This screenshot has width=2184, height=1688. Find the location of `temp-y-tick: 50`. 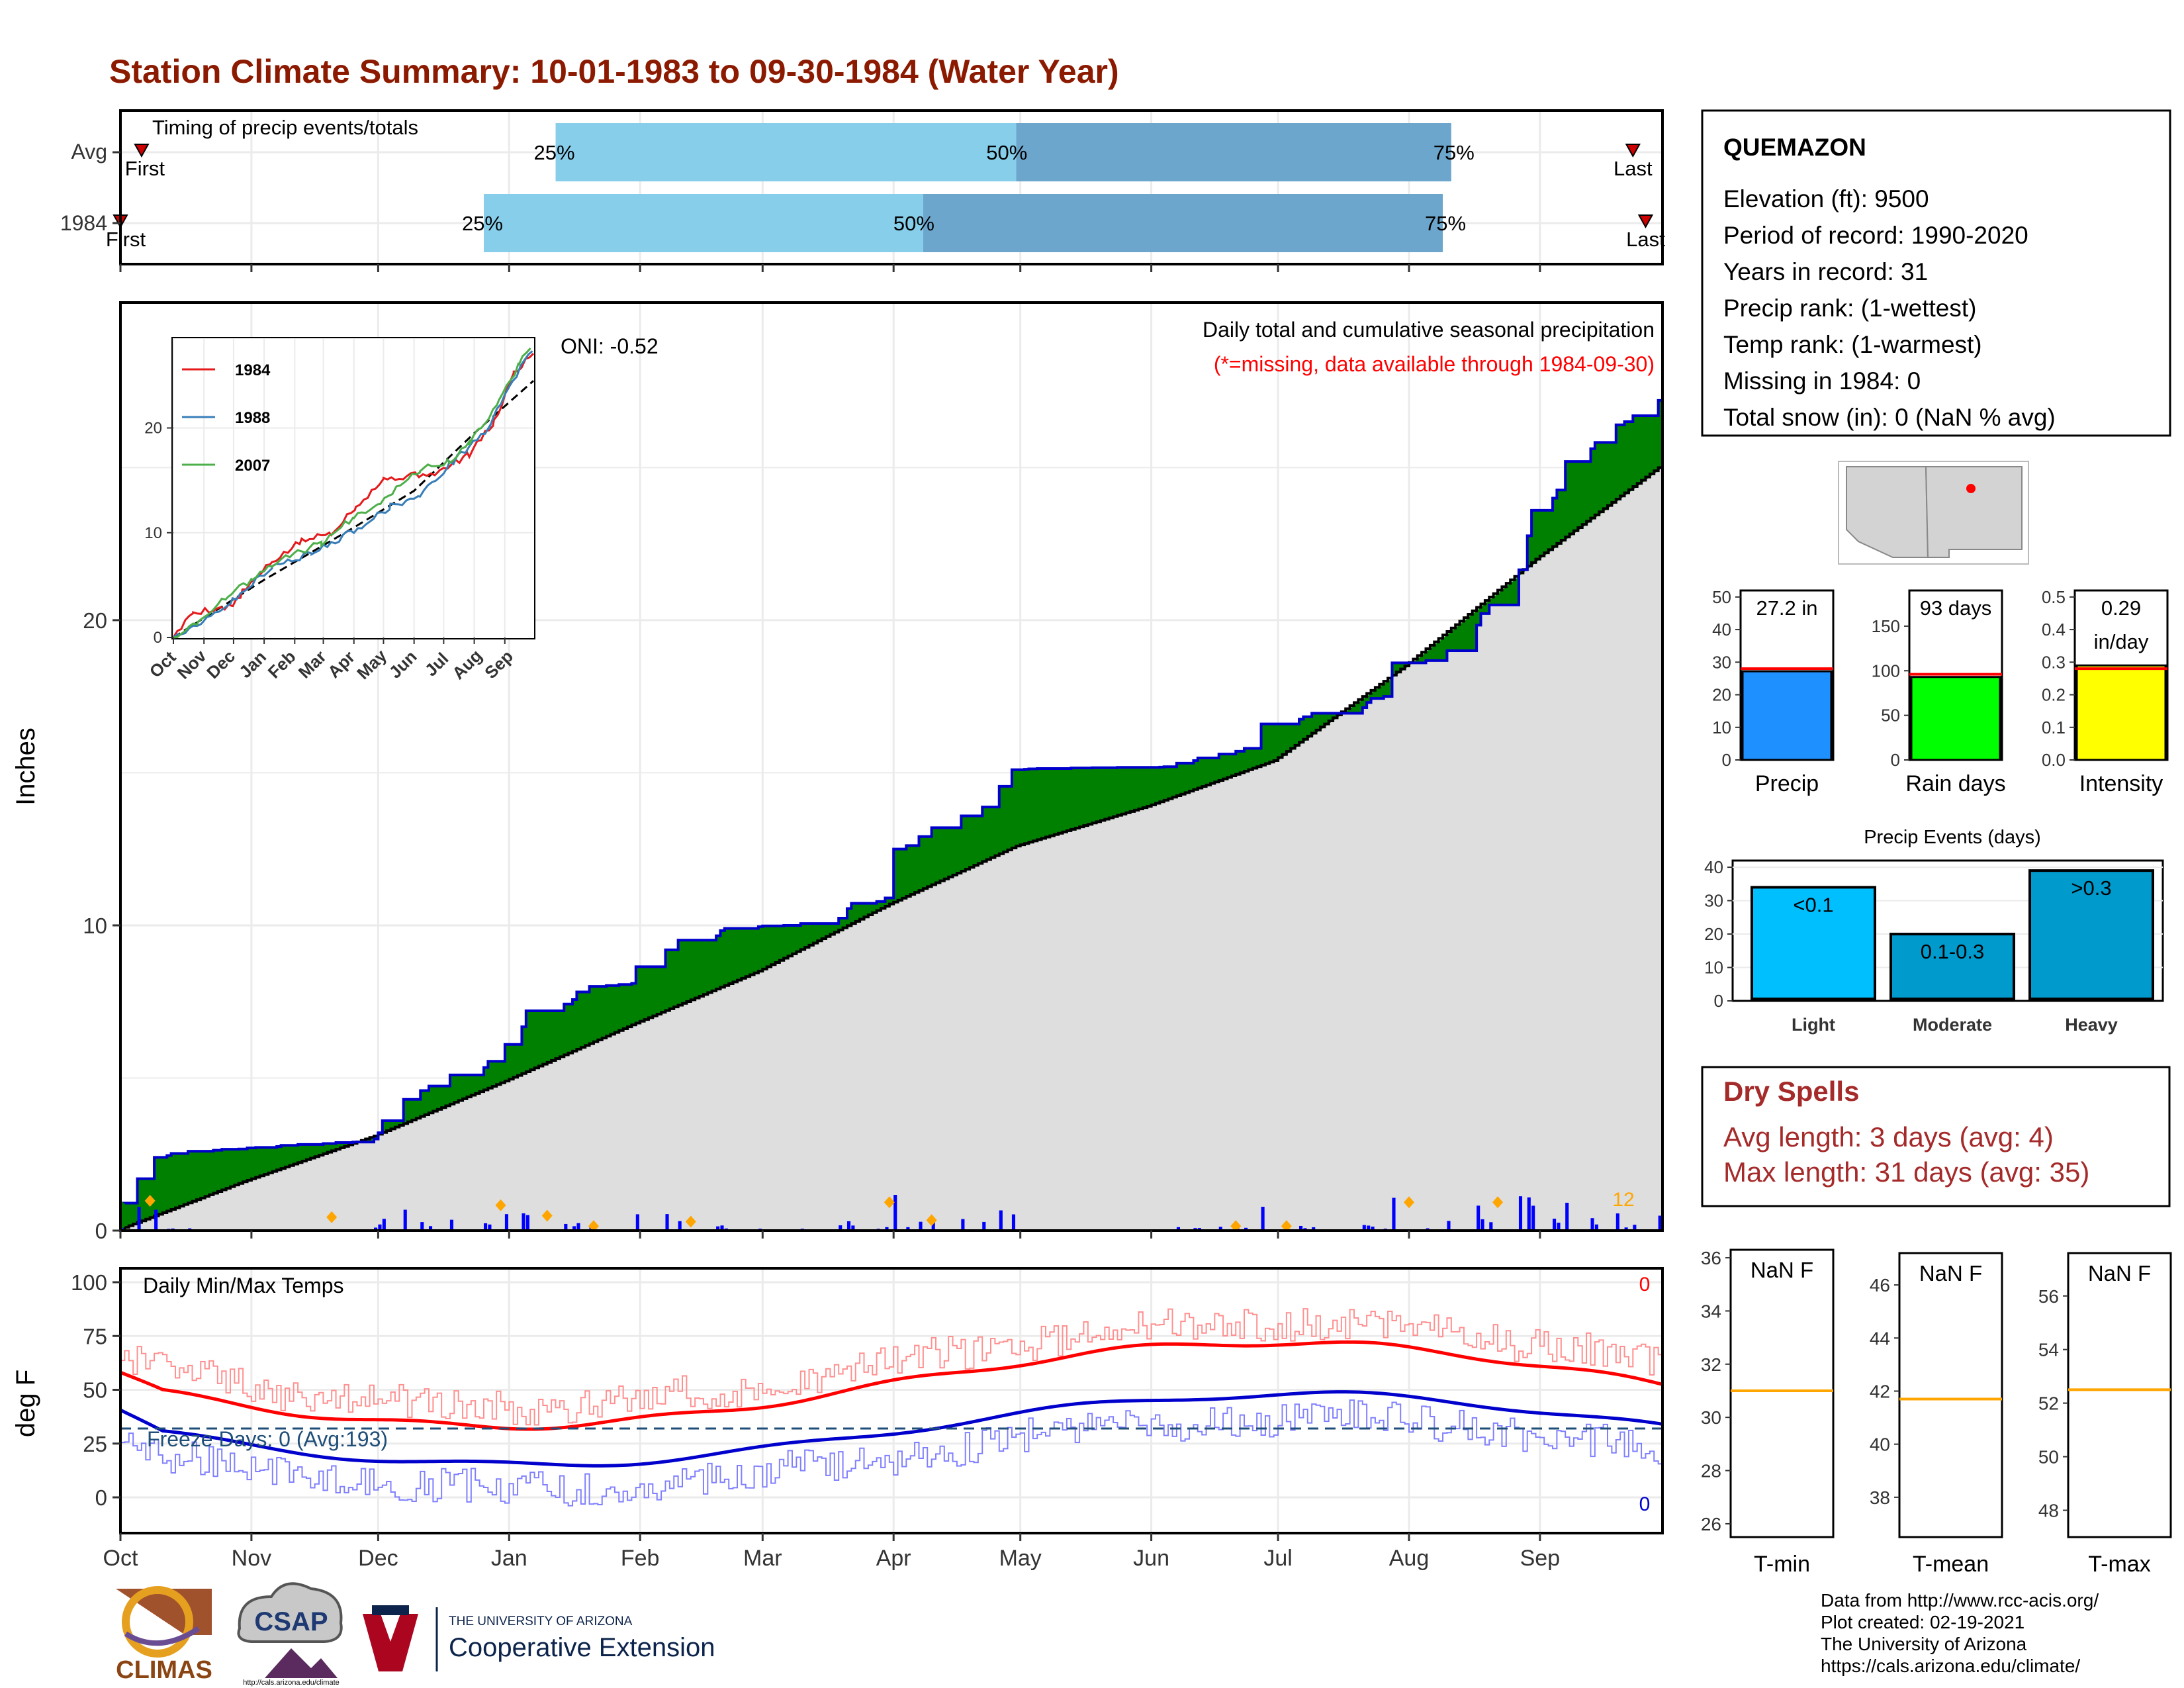

temp-y-tick: 50 is located at coordinates (95, 1390).